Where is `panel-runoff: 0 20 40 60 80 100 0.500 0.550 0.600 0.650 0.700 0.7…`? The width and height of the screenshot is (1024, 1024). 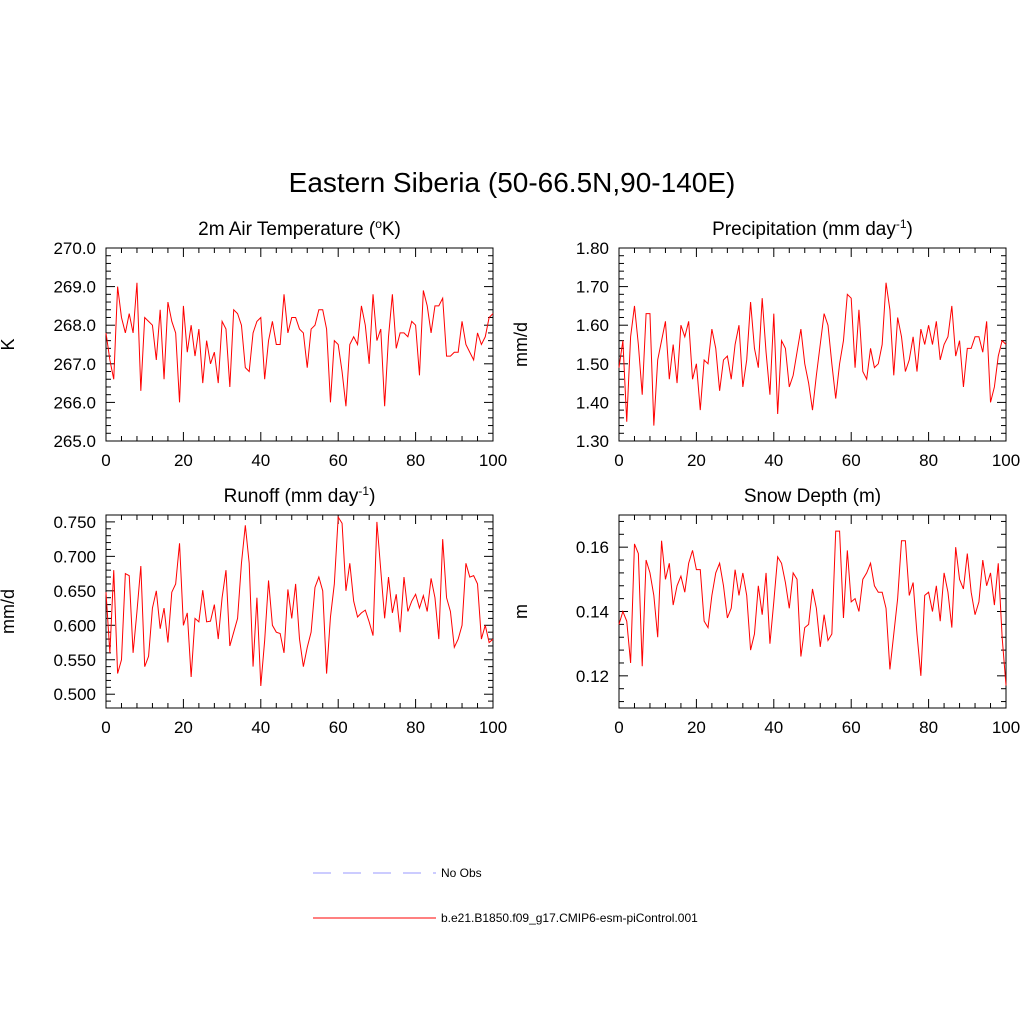
panel-runoff: 0 20 40 60 80 100 0.500 0.550 0.600 0.650 0.700 0.7… is located at coordinates (253, 610).